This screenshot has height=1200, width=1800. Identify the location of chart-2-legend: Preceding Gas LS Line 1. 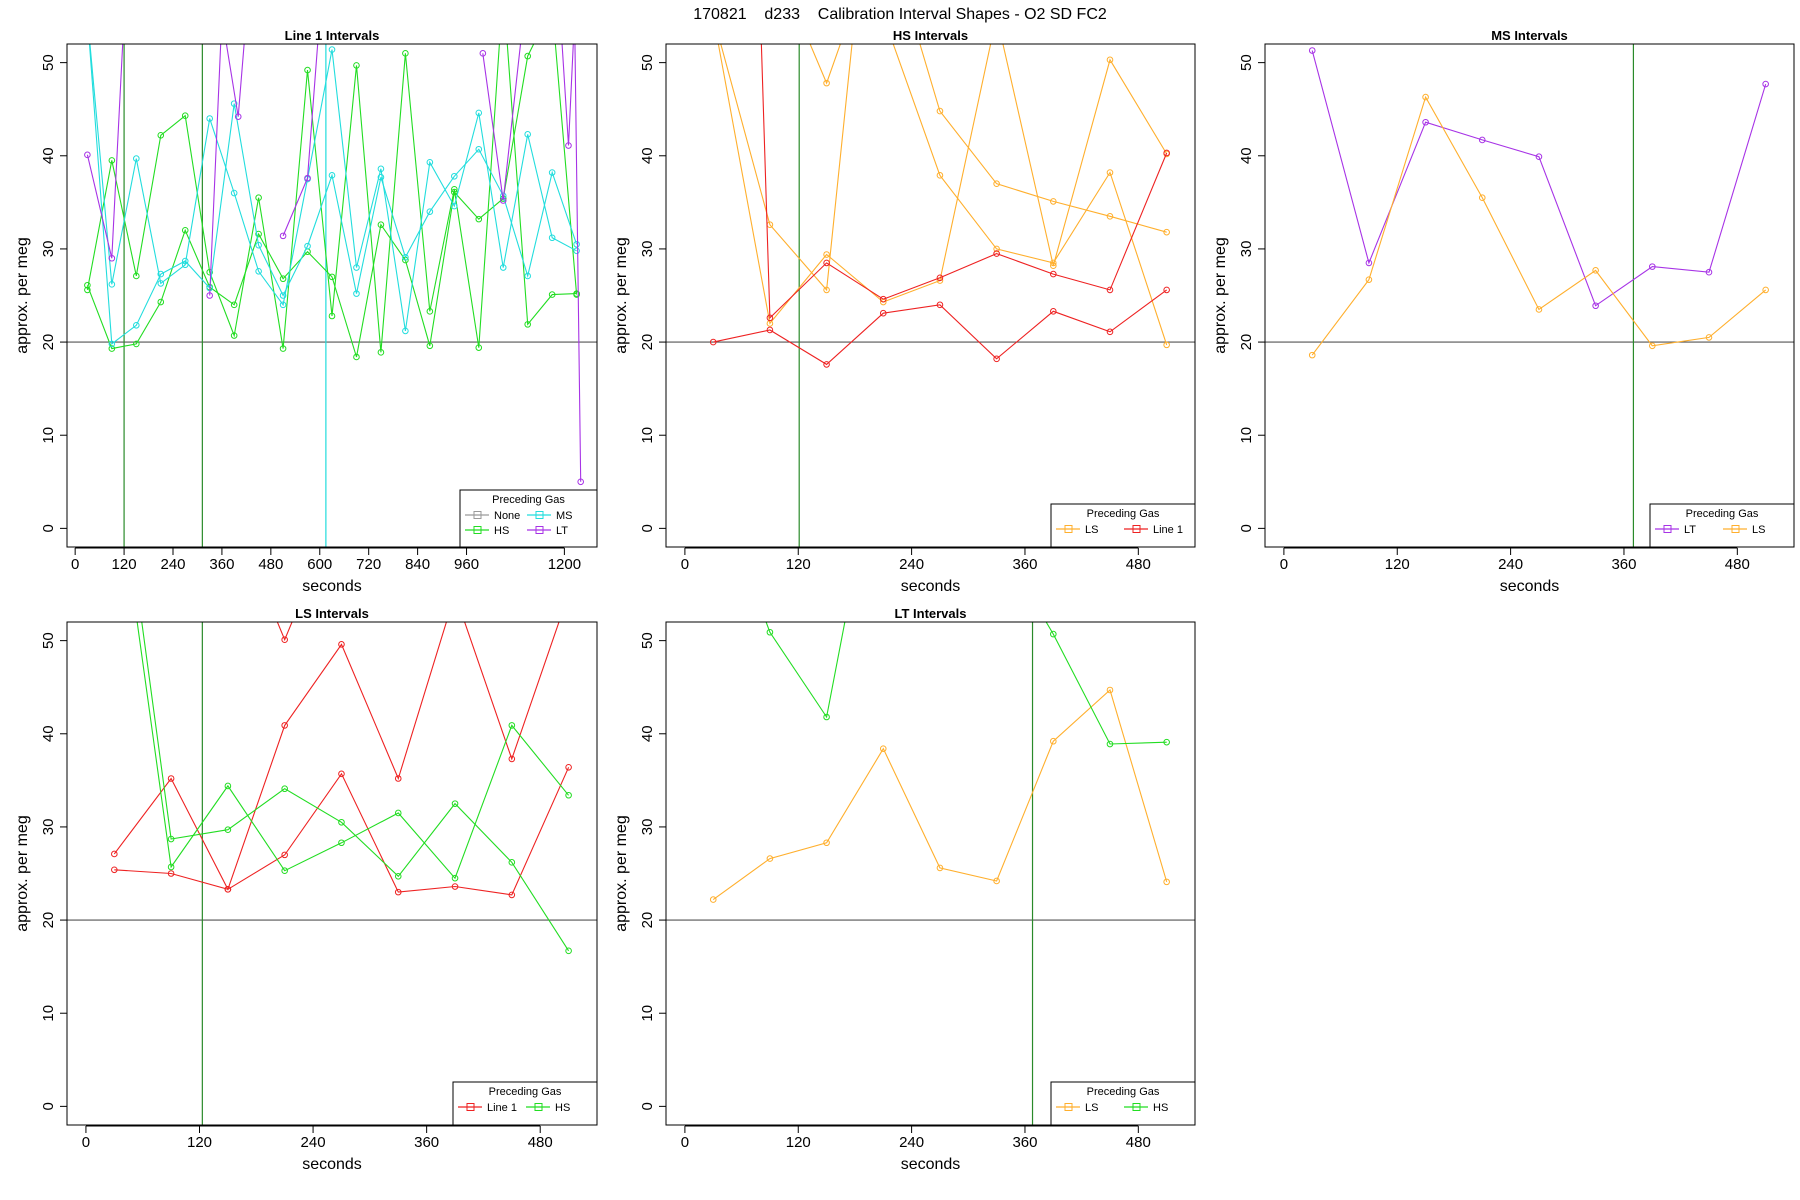
(1123, 525).